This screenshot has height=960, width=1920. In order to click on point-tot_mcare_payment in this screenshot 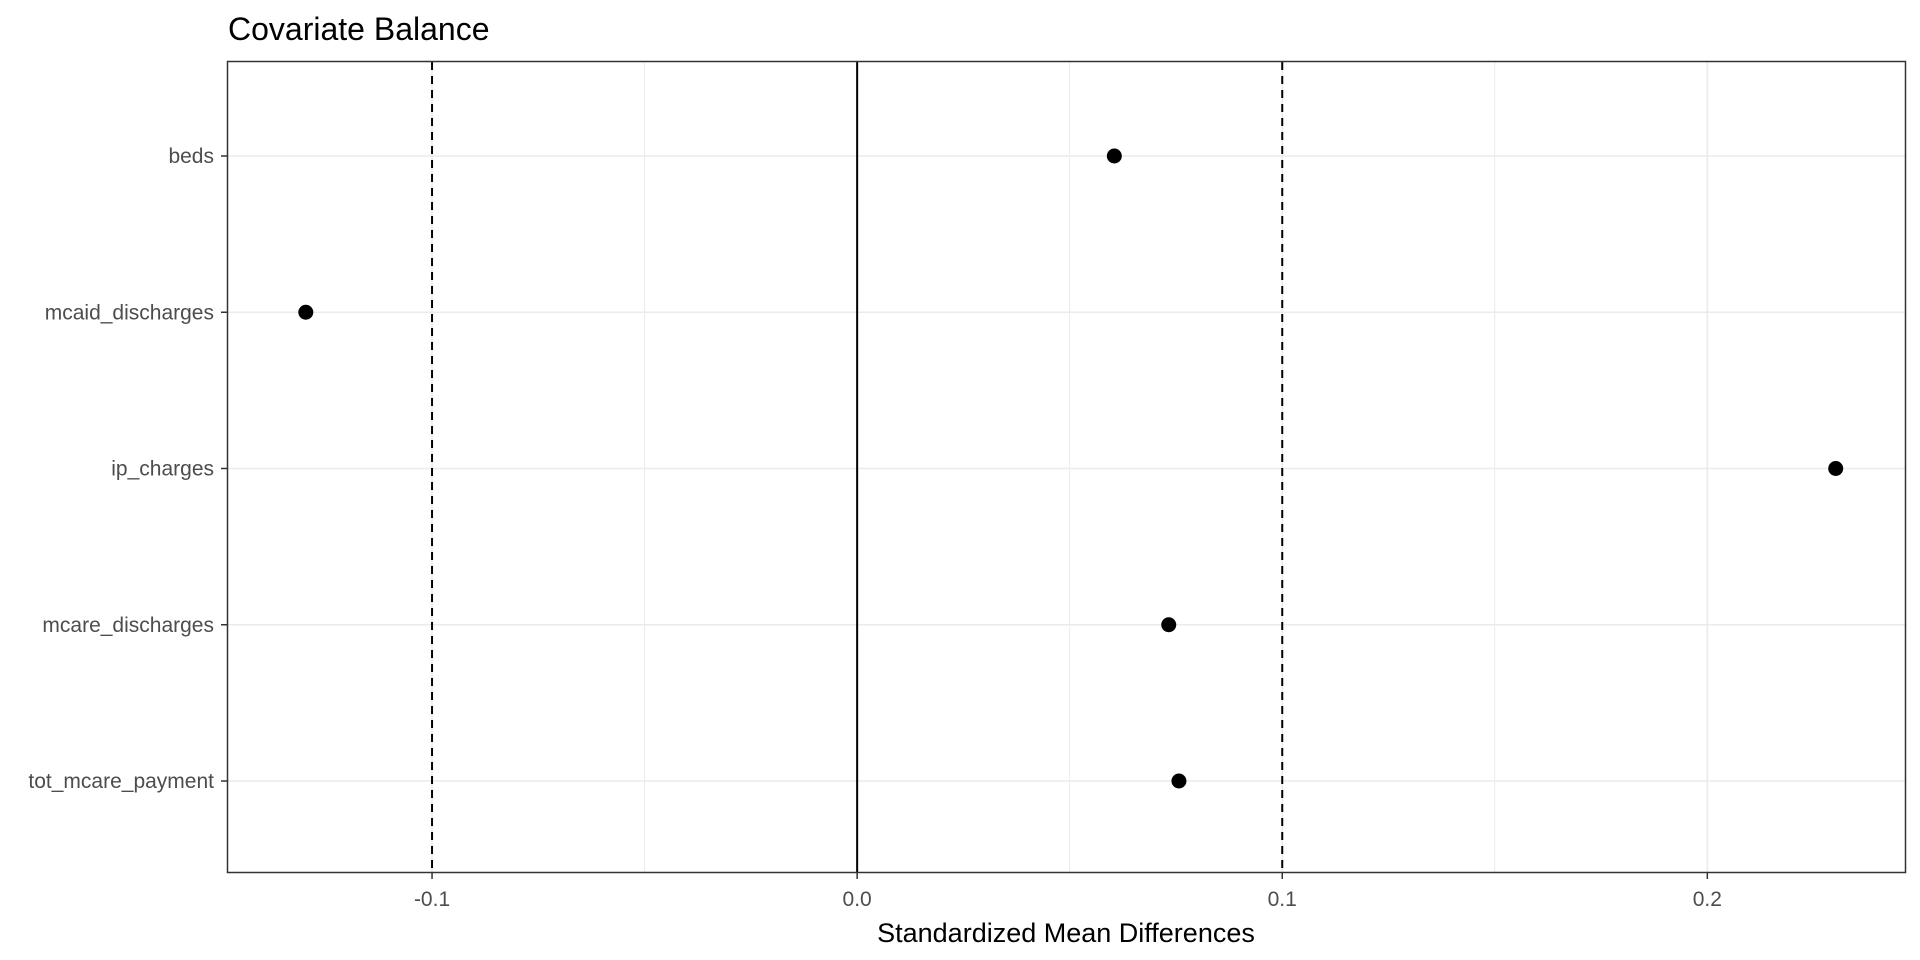, I will do `click(1179, 781)`.